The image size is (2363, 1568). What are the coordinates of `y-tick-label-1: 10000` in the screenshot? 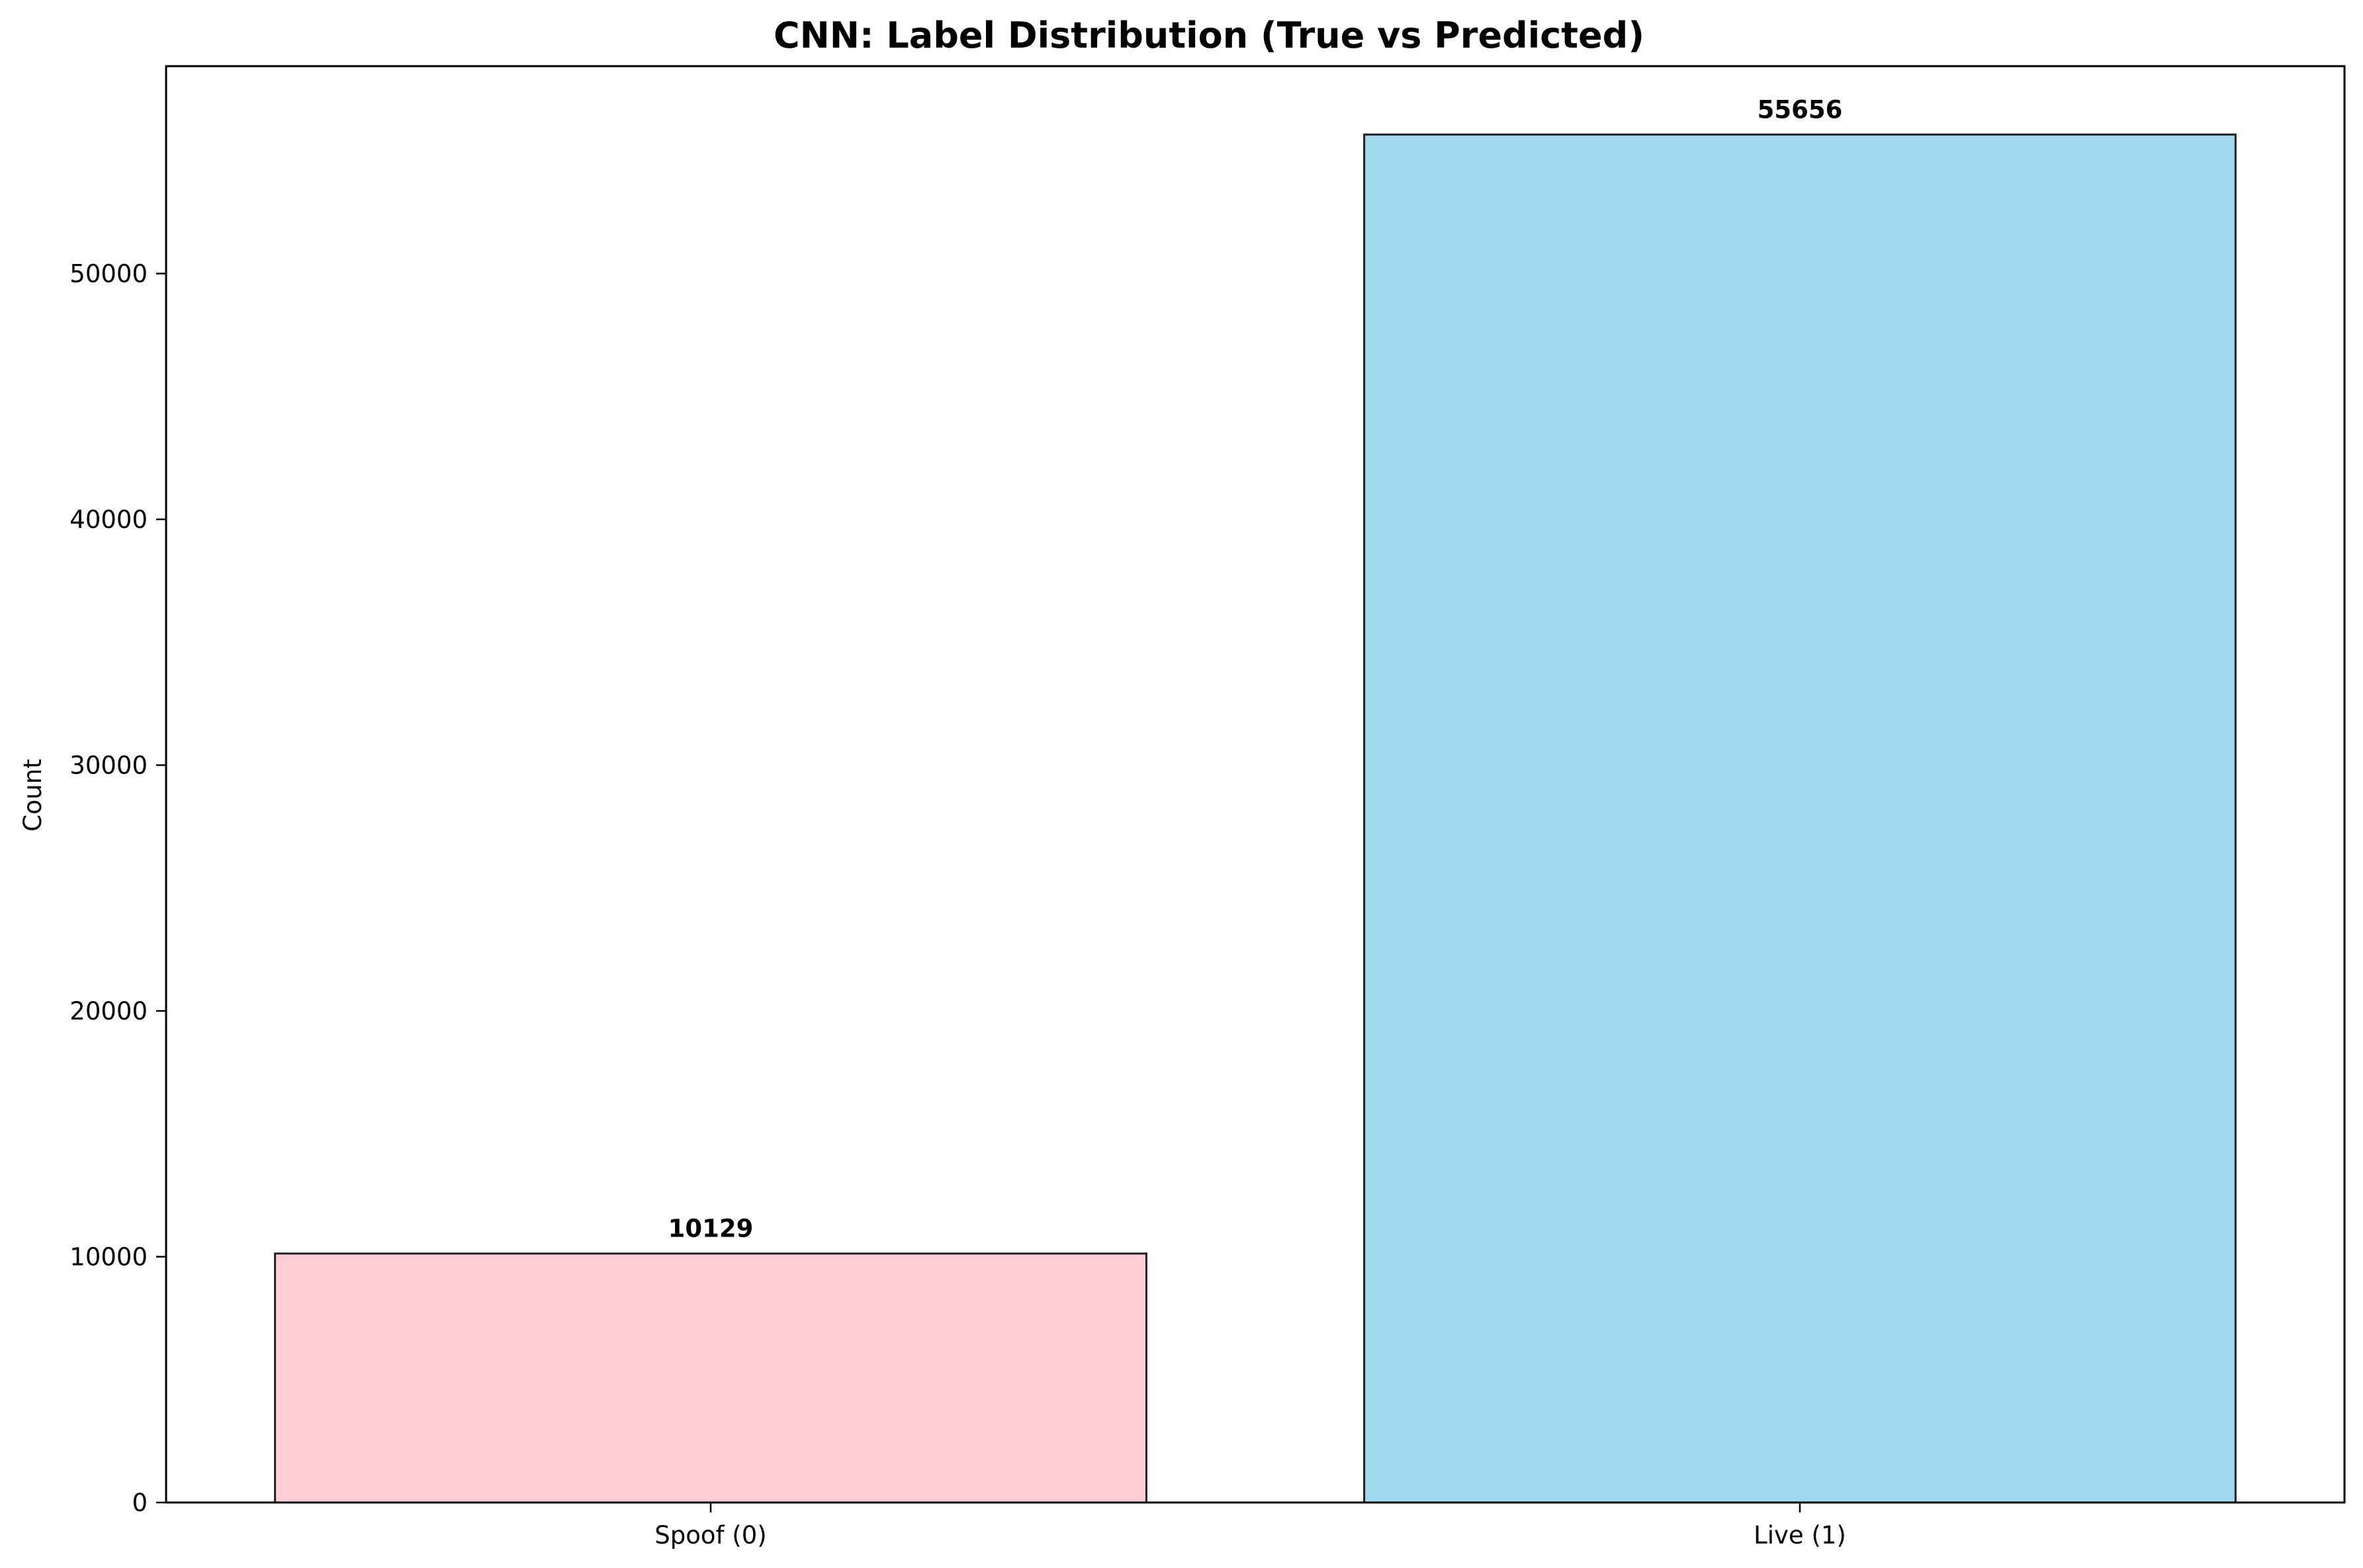 It's located at (109, 1256).